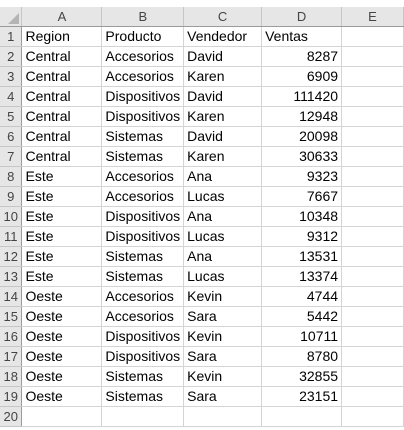 Image resolution: width=404 pixels, height=430 pixels. Describe the element at coordinates (62, 396) in the screenshot. I see `cell-a19: Oeste` at that location.